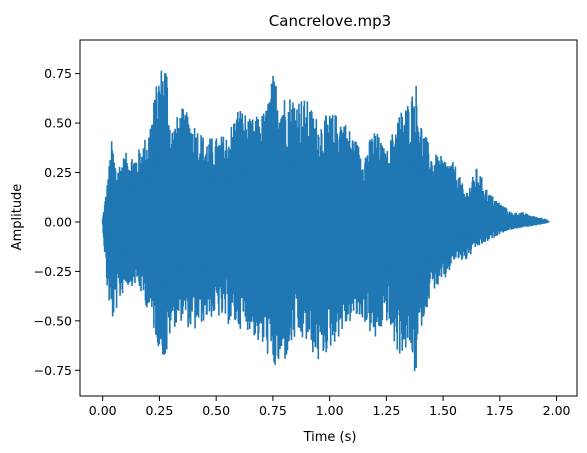 This screenshot has width=587, height=453. Describe the element at coordinates (103, 410) in the screenshot. I see `x-tick-label: 0.00` at that location.